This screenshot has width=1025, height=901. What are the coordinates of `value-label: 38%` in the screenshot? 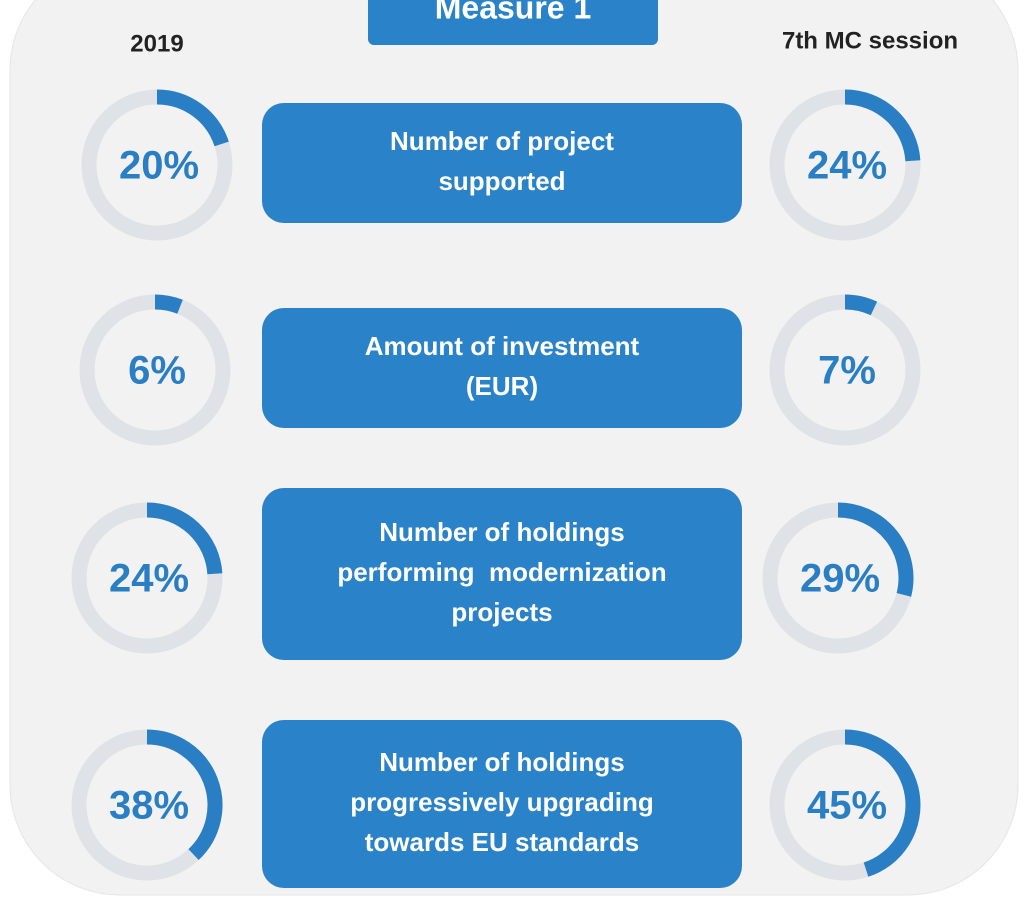 It's located at (149, 806).